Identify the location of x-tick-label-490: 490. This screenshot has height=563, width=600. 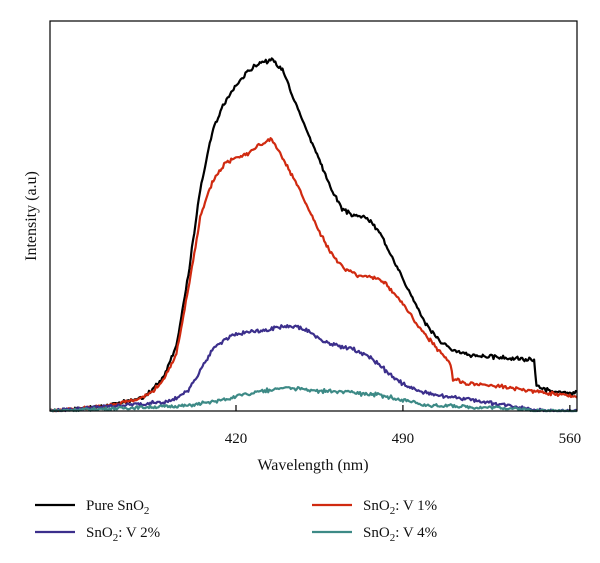
(403, 439).